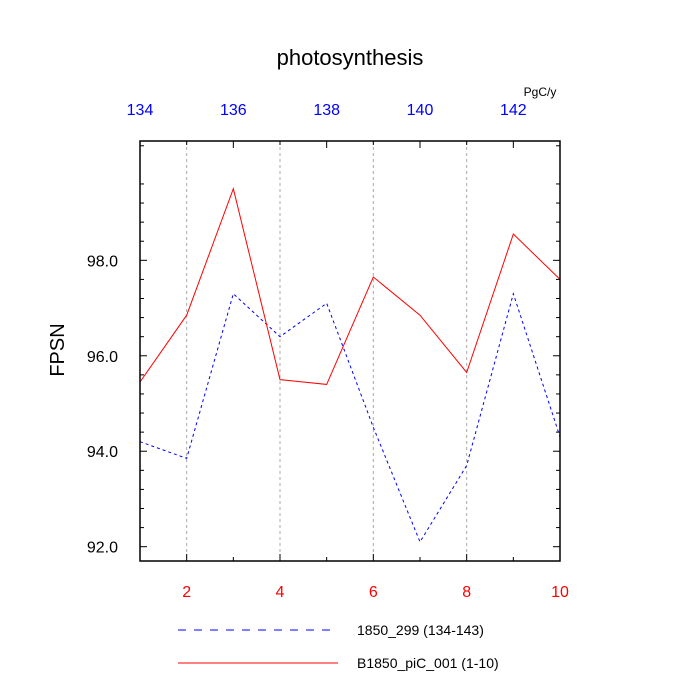 The width and height of the screenshot is (700, 700). What do you see at coordinates (102, 261) in the screenshot?
I see `y-tick-label: 98.0` at bounding box center [102, 261].